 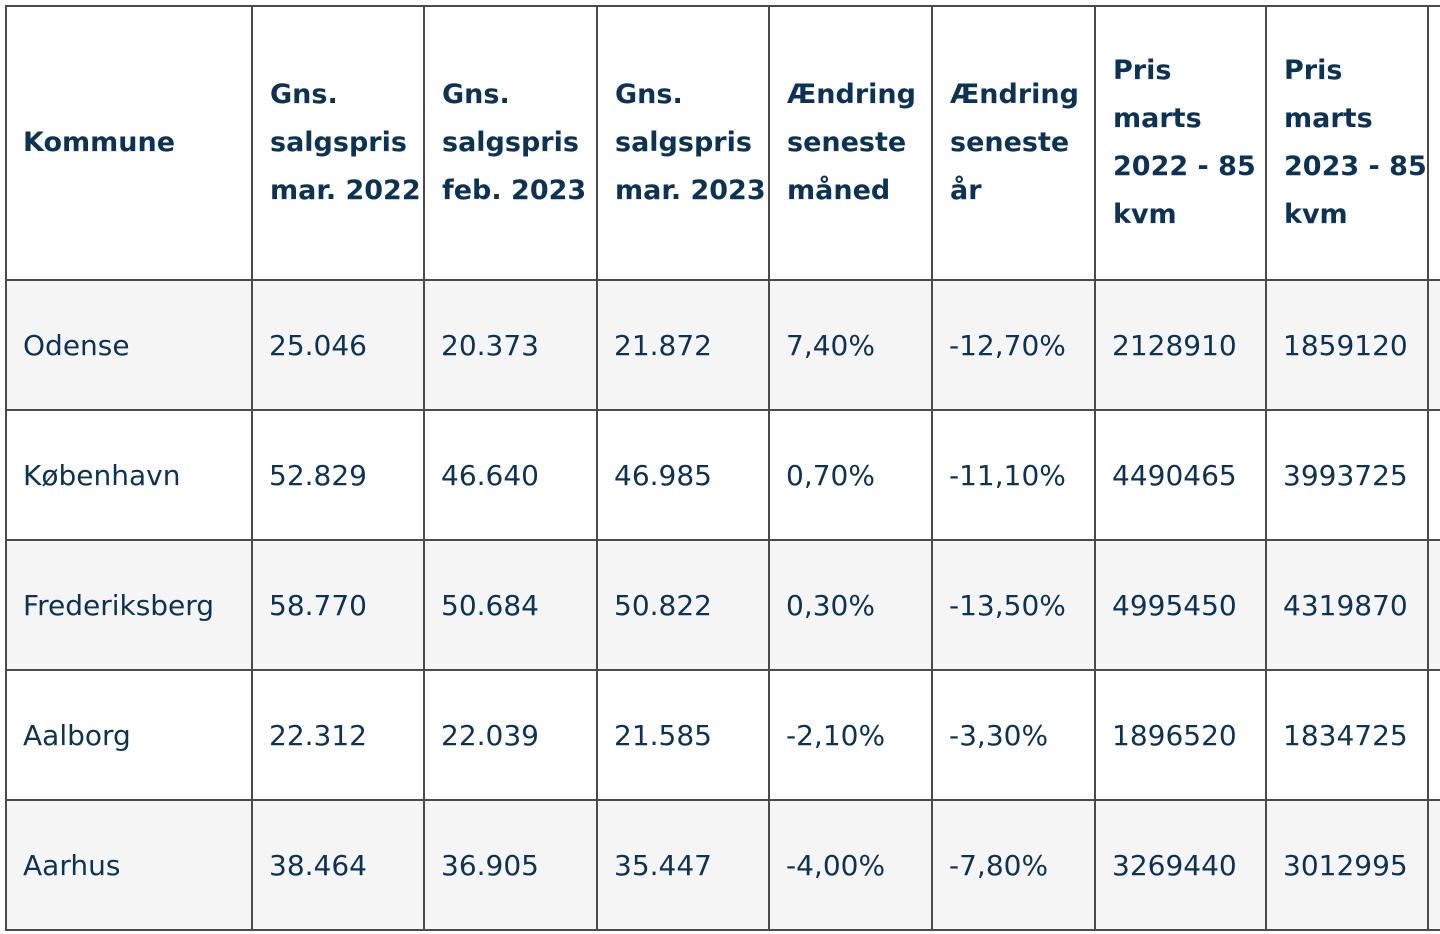 I want to click on cell-price-mar-2022: 58.770, so click(x=338, y=605).